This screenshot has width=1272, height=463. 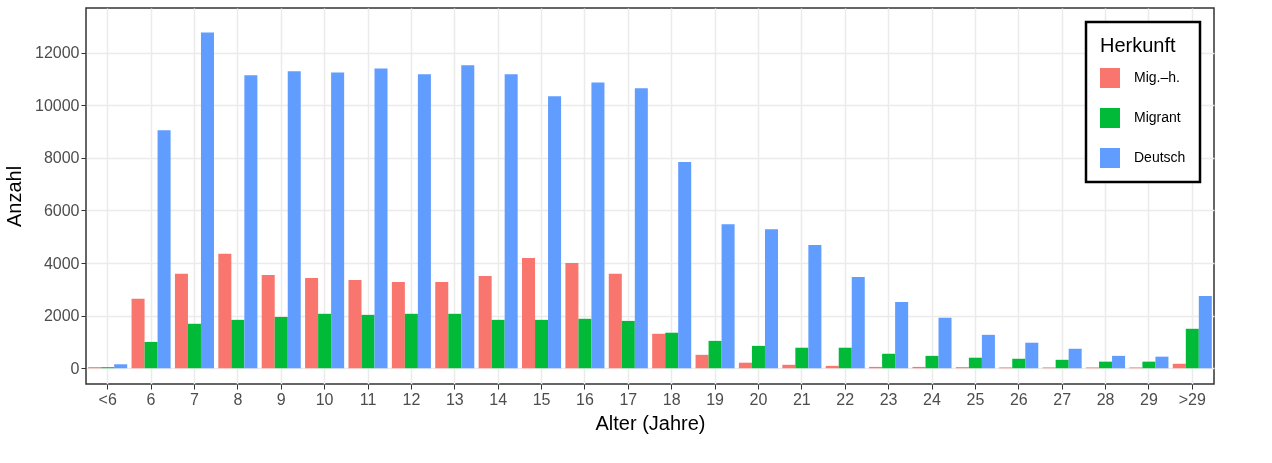 I want to click on y-tick-label: 0, so click(x=75, y=368).